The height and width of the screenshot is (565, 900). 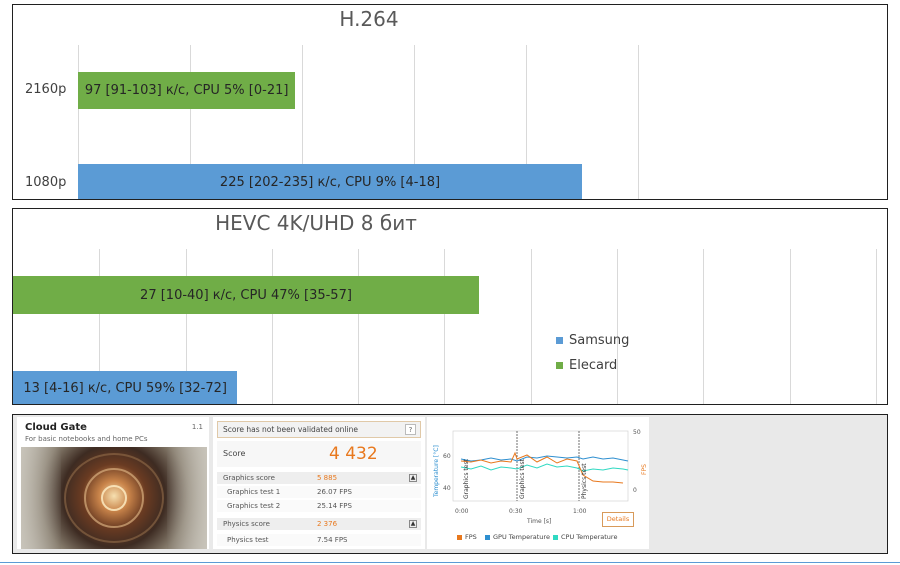 I want to click on phase-label-graphics-test-1: Graphics test, so click(x=466, y=479).